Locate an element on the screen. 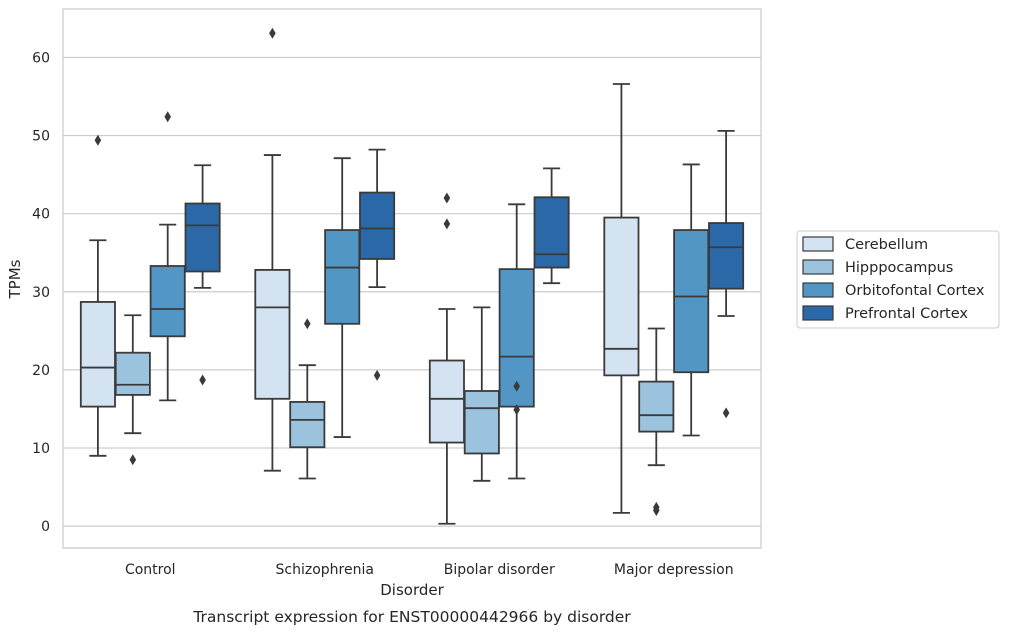 The image size is (1009, 634). x-tick-label: Schizophrenia is located at coordinates (325, 570).